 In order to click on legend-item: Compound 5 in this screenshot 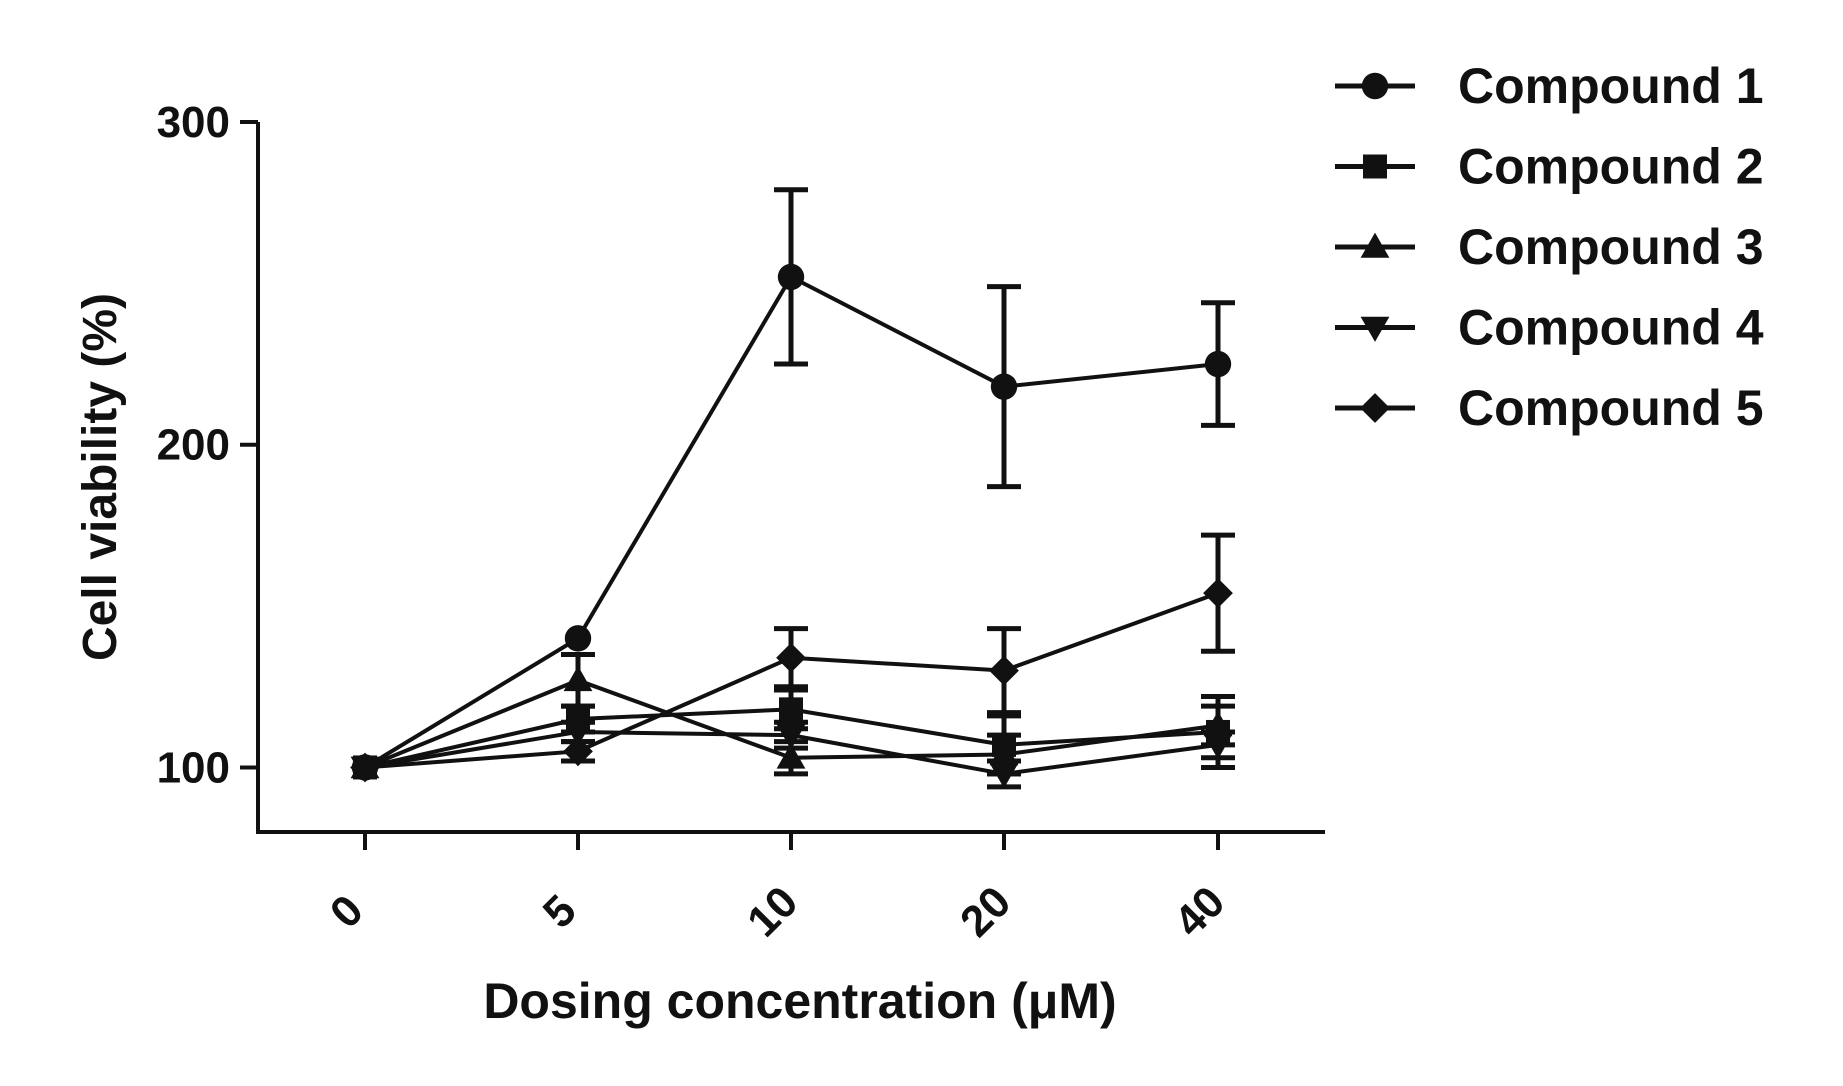, I will do `click(1549, 408)`.